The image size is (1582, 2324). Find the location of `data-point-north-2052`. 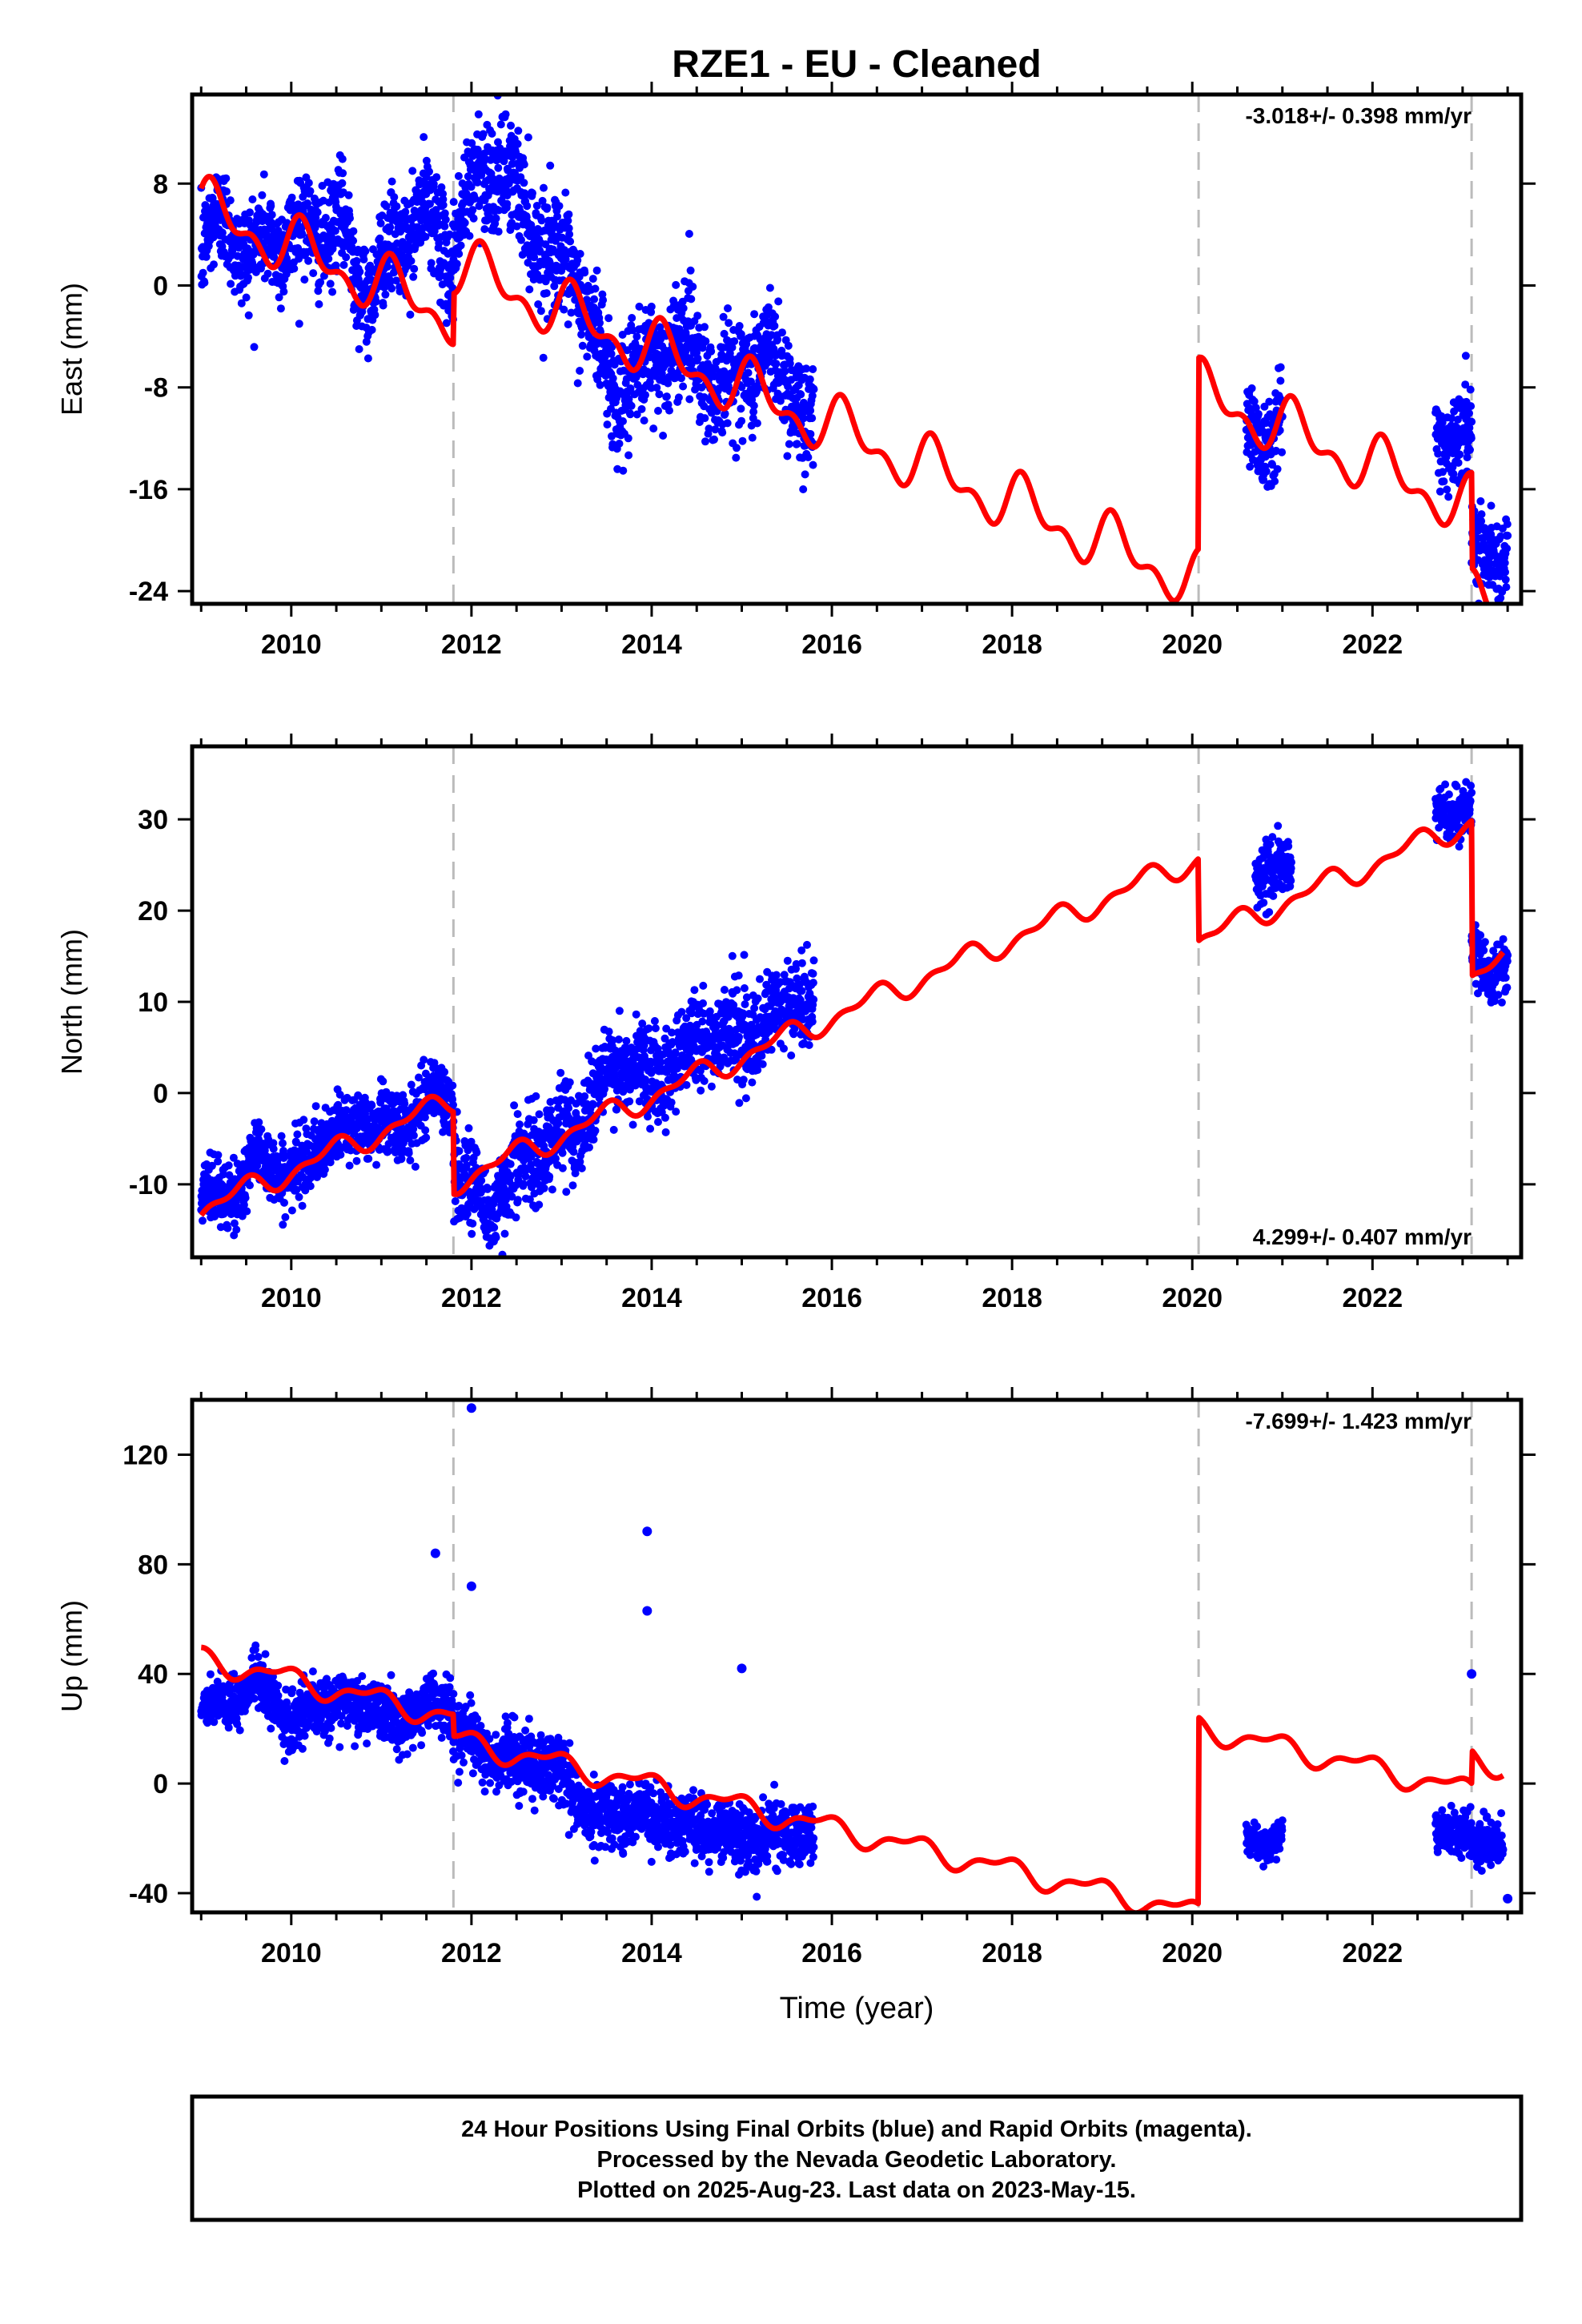

data-point-north-2052 is located at coordinates (762, 1055).